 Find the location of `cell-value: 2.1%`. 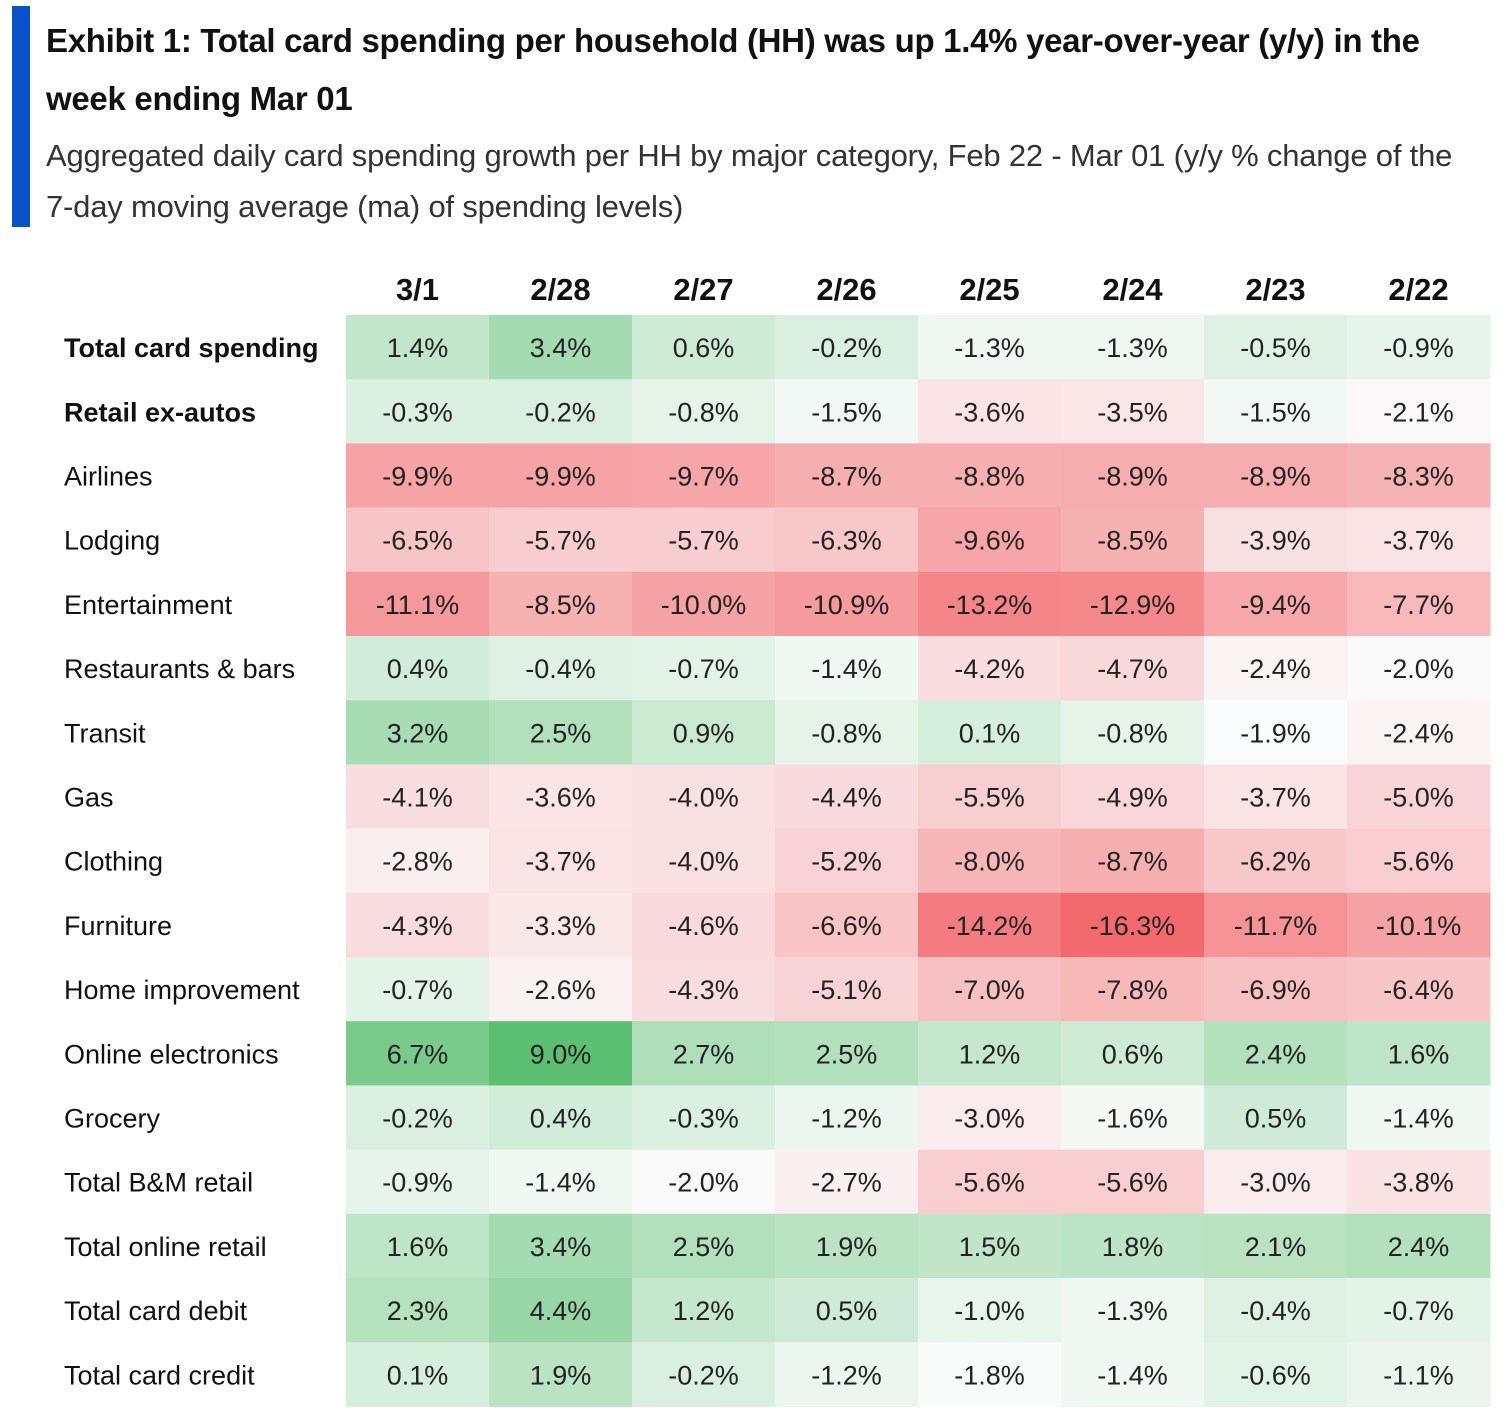

cell-value: 2.1% is located at coordinates (1276, 1247).